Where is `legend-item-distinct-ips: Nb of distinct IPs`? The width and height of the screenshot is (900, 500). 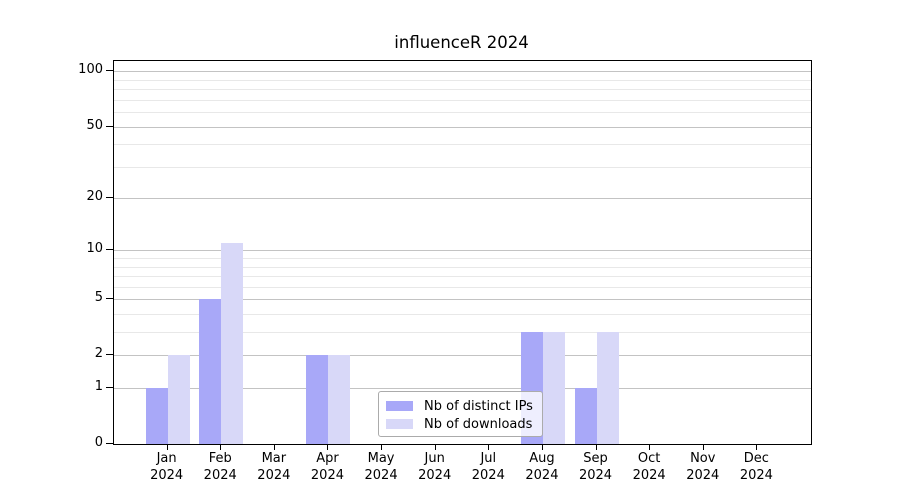
legend-item-distinct-ips: Nb of distinct IPs is located at coordinates (464, 406).